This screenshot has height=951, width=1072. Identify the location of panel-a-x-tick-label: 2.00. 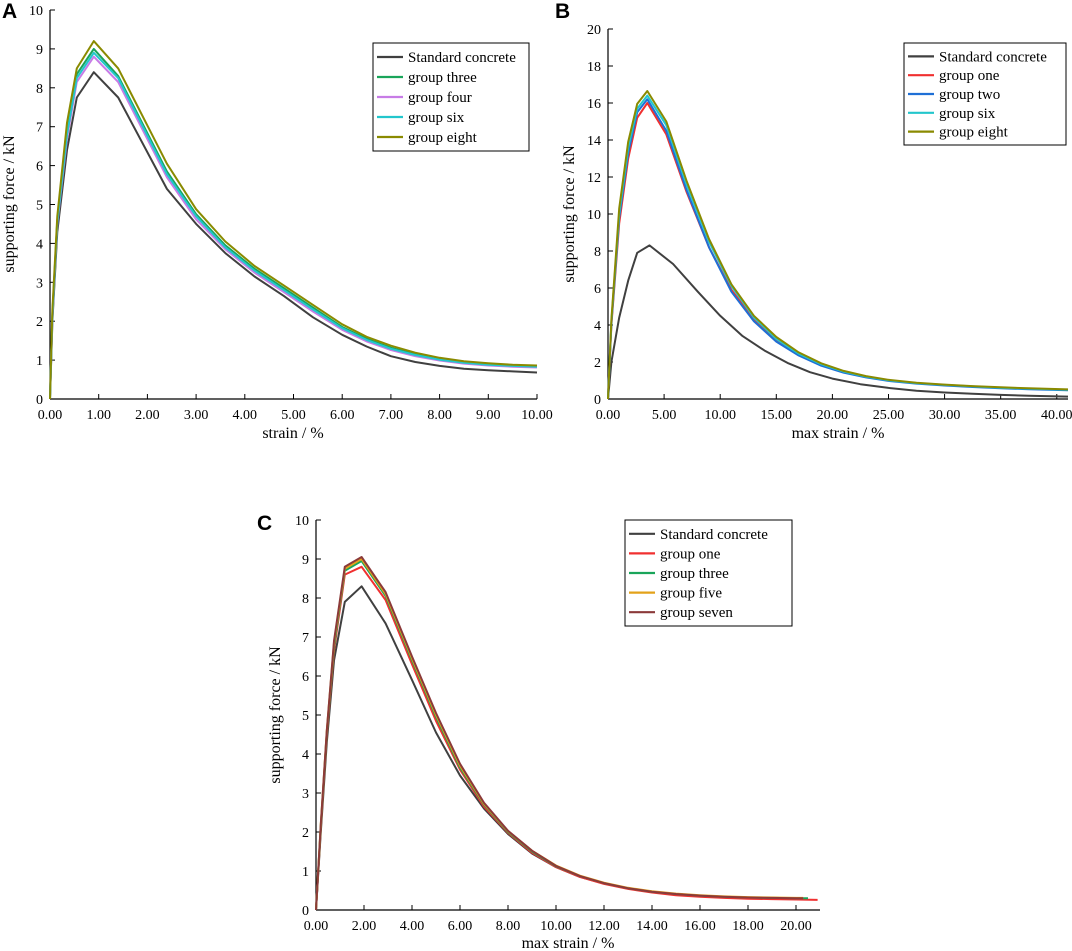
(147, 415).